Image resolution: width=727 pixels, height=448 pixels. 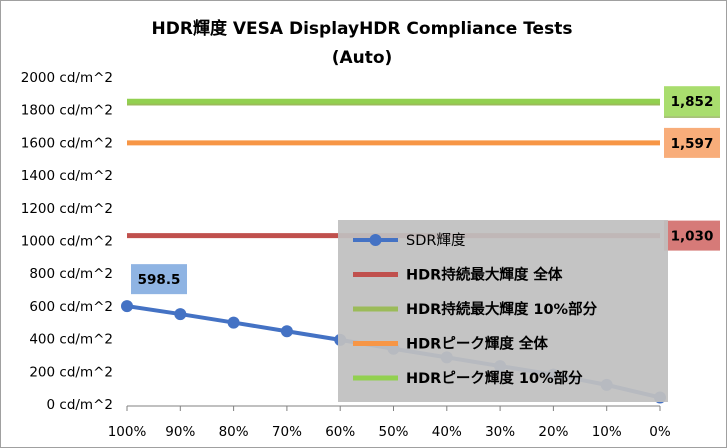 What do you see at coordinates (180, 432) in the screenshot?
I see `x-tick-label: 90%` at bounding box center [180, 432].